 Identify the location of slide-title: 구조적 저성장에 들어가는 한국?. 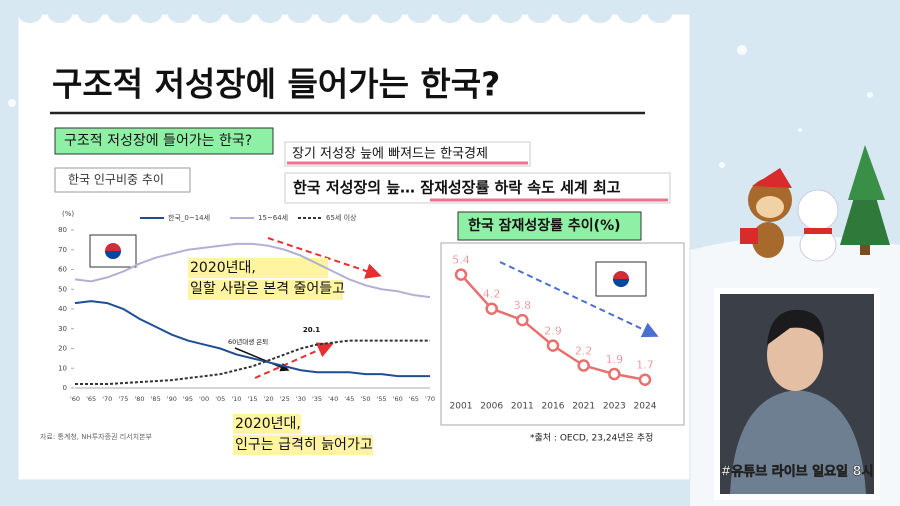
(276, 84).